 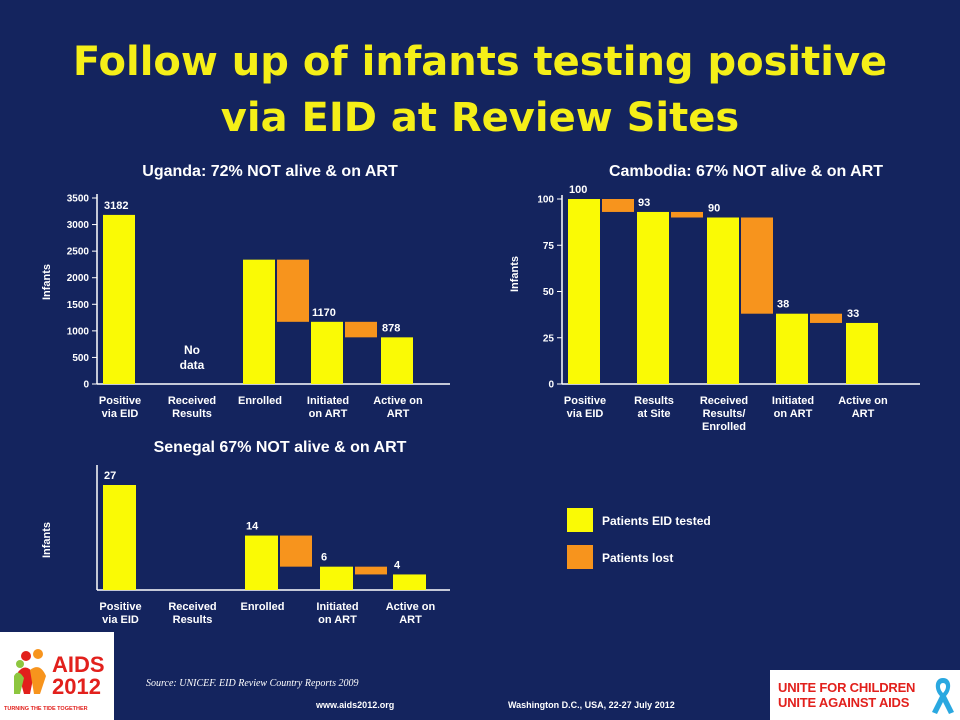 I want to click on aids2012-logo: AIDS 2012 TURNING THE TIDE TOGETHER, so click(x=57, y=676).